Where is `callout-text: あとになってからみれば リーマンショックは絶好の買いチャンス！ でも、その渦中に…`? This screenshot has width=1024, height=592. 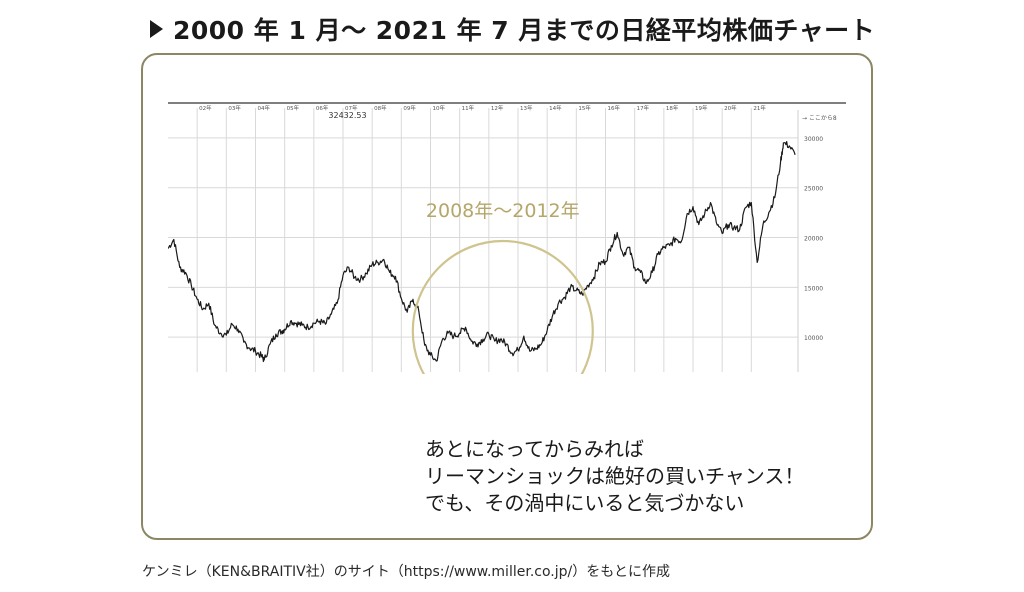 callout-text: あとになってからみれば リーマンショックは絶好の買いチャンス！ でも、その渦中に… is located at coordinates (614, 476).